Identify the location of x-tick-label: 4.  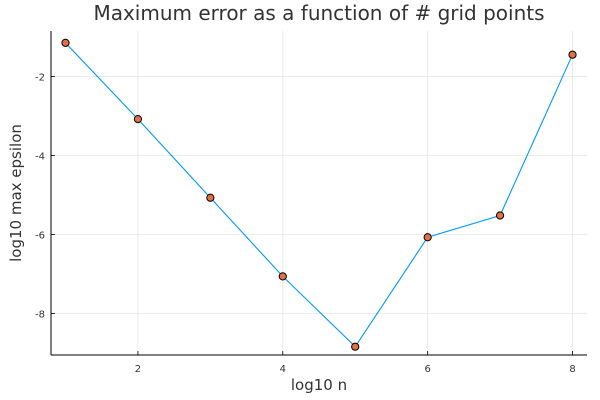
(283, 369).